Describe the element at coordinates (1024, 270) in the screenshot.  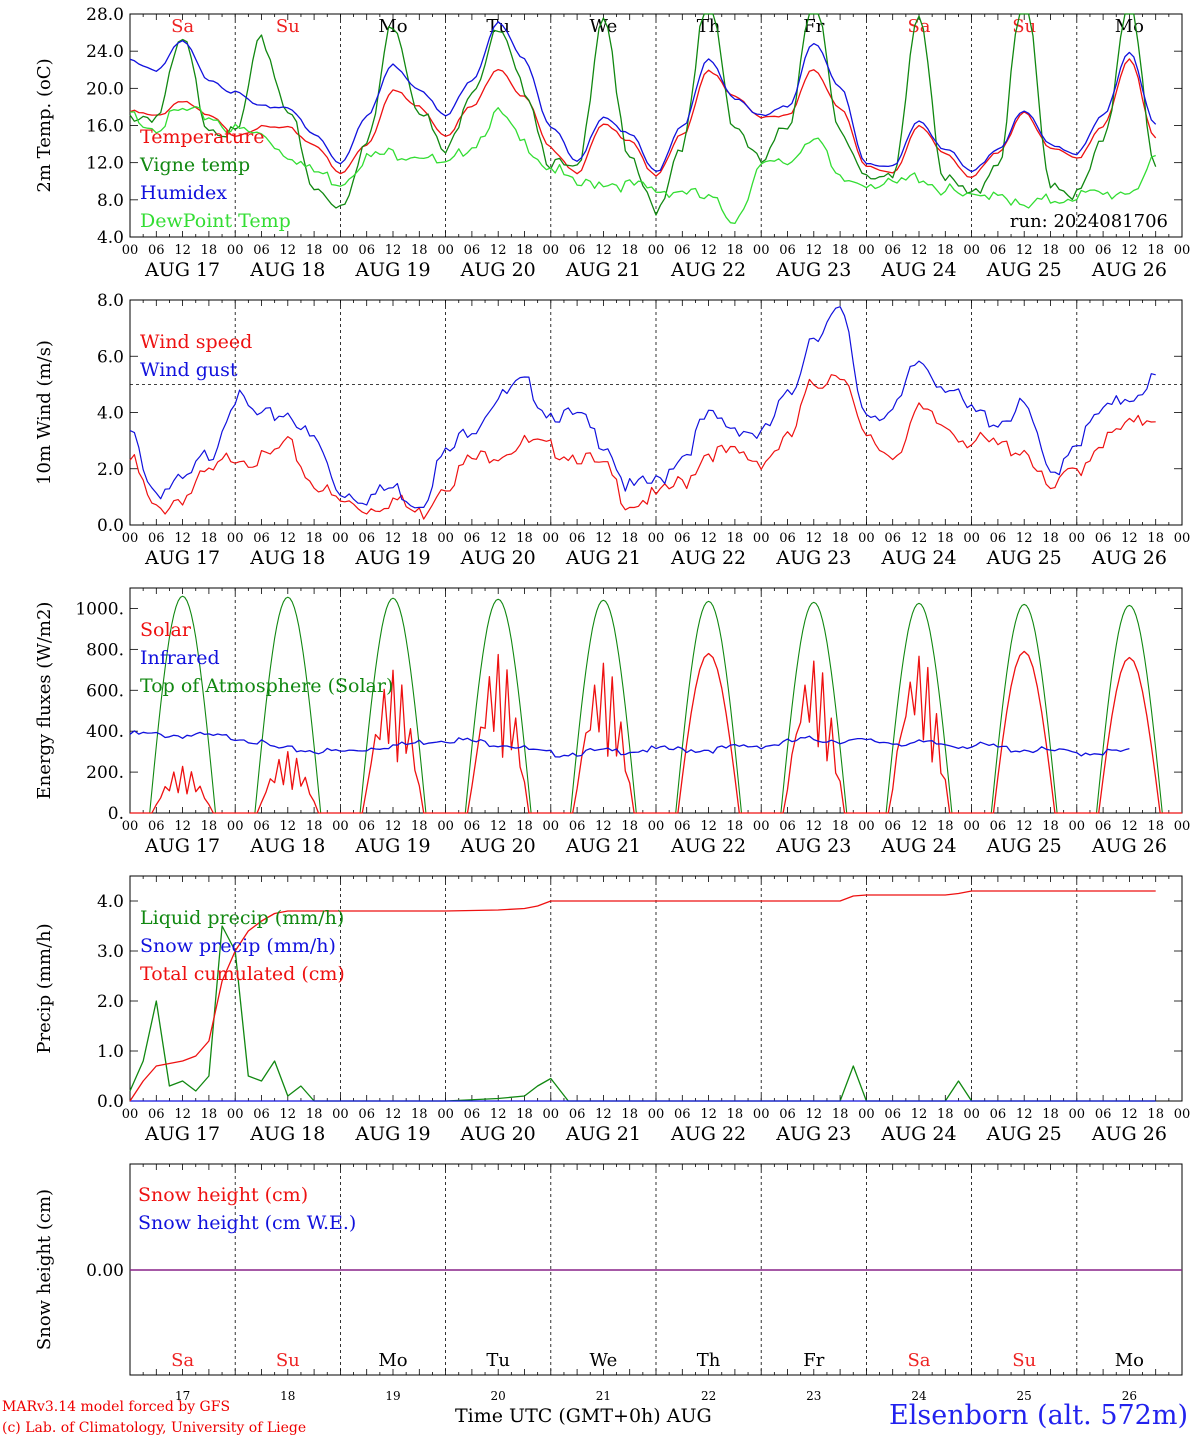
I see `date-label: AUG 25` at that location.